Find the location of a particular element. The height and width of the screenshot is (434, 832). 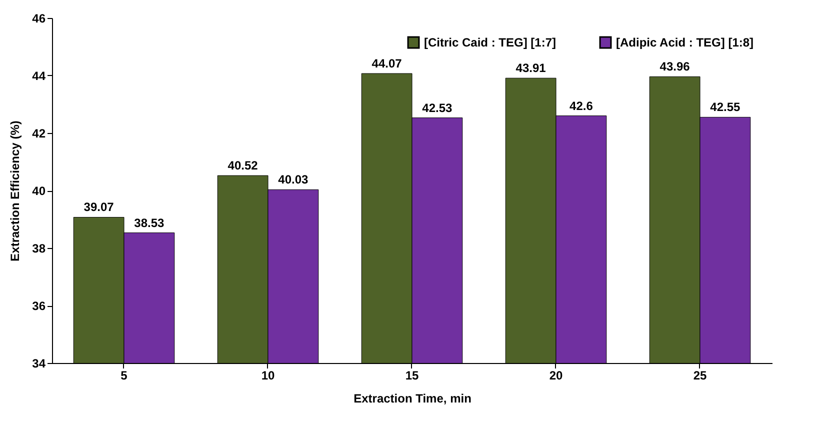

y-tick-label: 44 is located at coordinates (39, 76).